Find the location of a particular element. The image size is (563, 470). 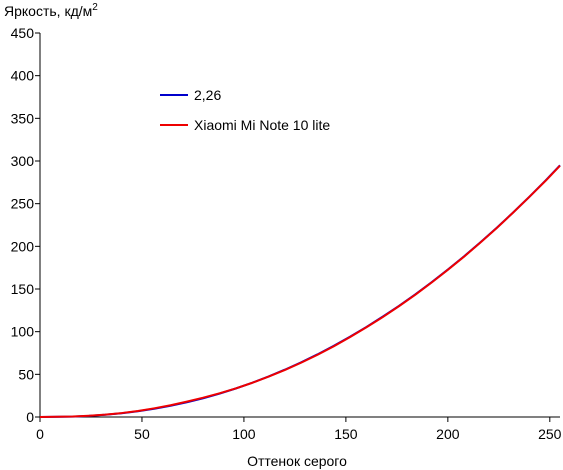

y-axis-title: Яркость, кд/м2 is located at coordinates (51, 10).